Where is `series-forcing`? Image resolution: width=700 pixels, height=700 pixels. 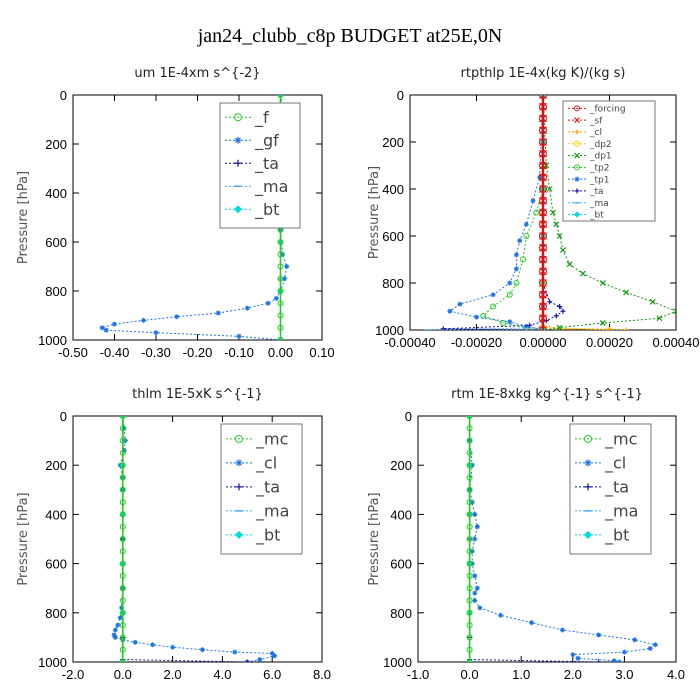
series-forcing is located at coordinates (543, 212).